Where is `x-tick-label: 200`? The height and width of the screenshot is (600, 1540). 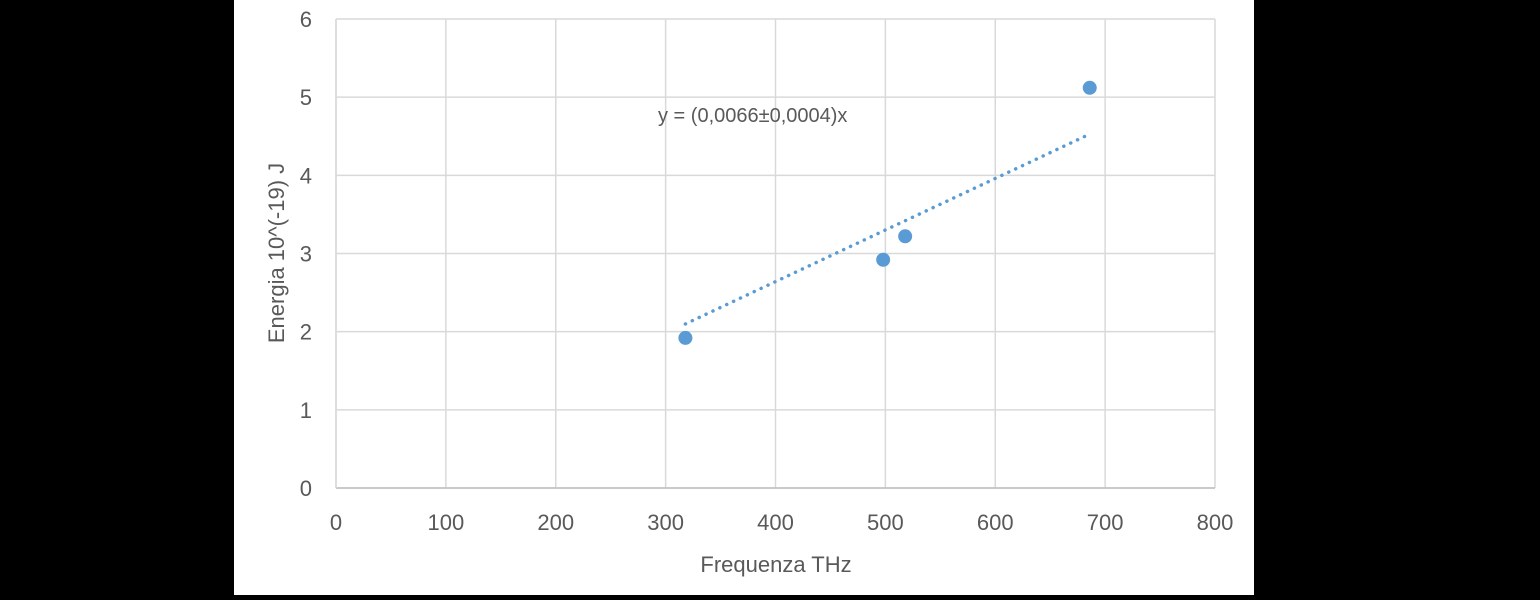 x-tick-label: 200 is located at coordinates (555, 522).